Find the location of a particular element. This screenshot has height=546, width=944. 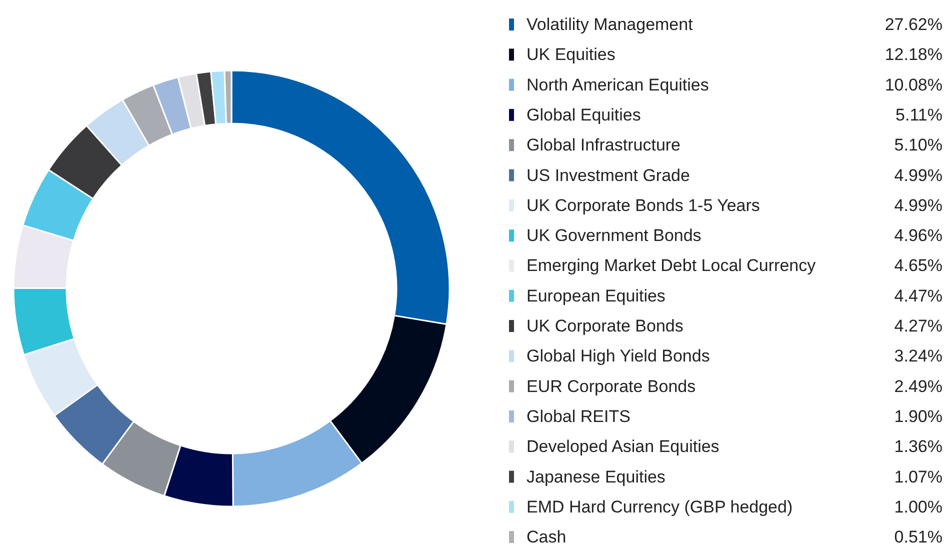

legend-label: EUR Corporate Bonds is located at coordinates (611, 386).